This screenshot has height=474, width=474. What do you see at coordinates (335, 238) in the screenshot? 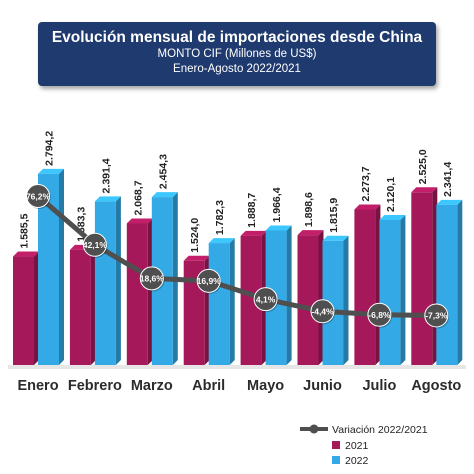
I see `bar-2022-junio-top` at bounding box center [335, 238].